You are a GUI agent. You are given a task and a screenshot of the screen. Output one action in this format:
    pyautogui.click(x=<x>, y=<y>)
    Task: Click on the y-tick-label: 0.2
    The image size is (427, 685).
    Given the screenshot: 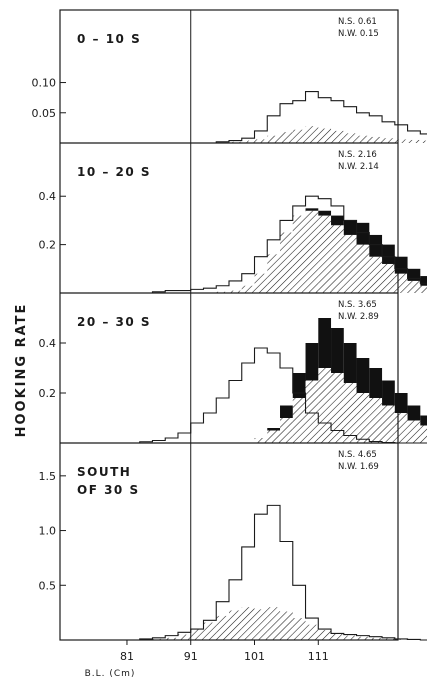 What is the action you would take?
    pyautogui.click(x=48, y=245)
    